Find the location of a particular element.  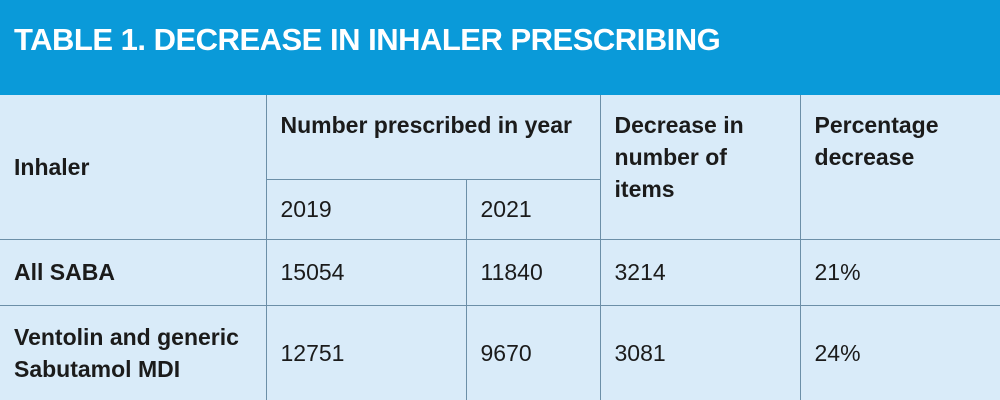

header-percentage-decrease: Percentage decrease is located at coordinates (899, 167).